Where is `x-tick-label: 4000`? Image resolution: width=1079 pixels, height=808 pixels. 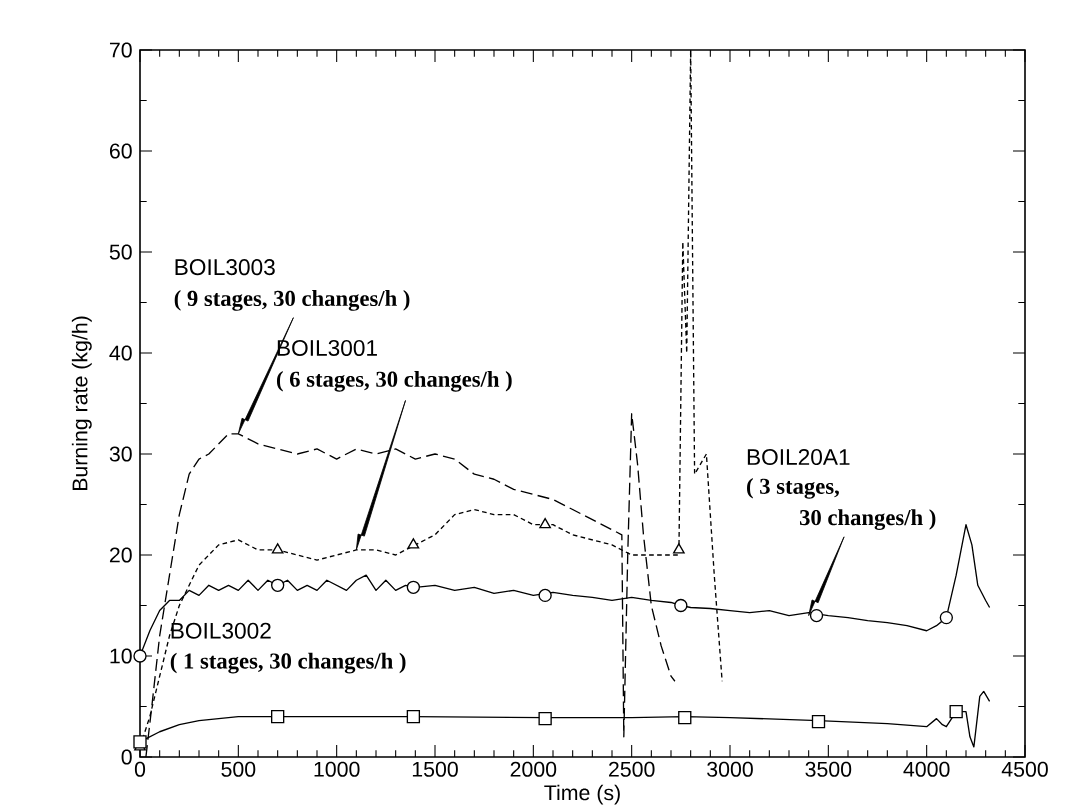
x-tick-label: 4000 is located at coordinates (926, 769).